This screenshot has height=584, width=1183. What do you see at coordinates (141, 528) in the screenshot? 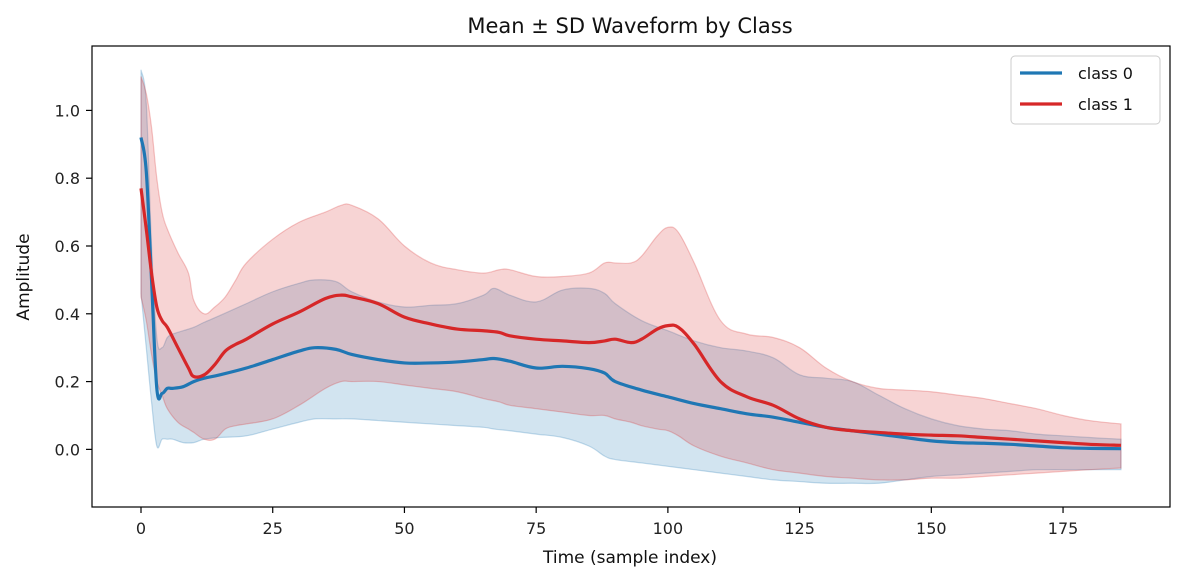
I see `x-tick-label: 0` at bounding box center [141, 528].